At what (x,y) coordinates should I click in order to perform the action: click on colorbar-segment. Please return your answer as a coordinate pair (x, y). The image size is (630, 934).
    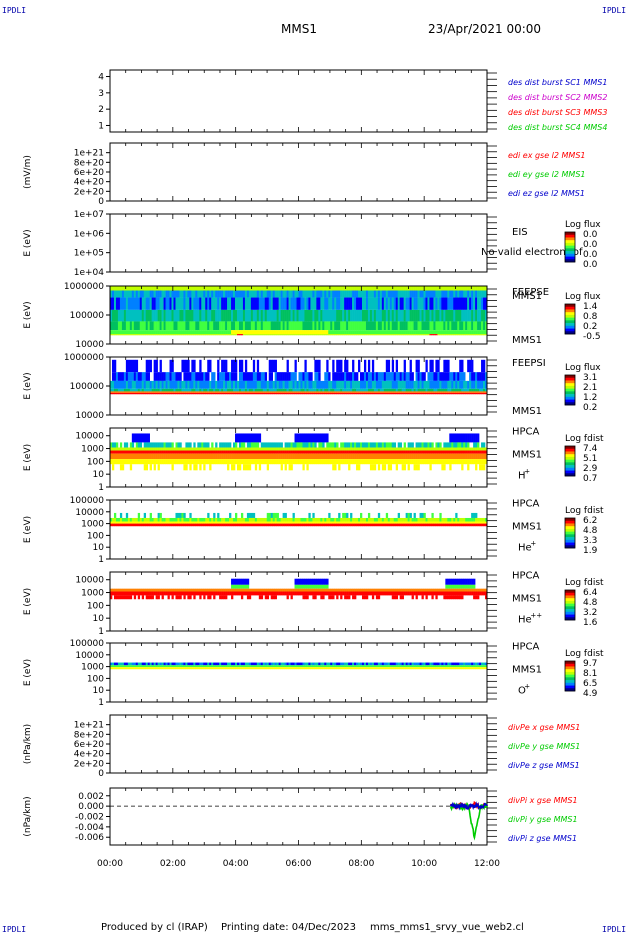
    Looking at the image, I should click on (570, 398).